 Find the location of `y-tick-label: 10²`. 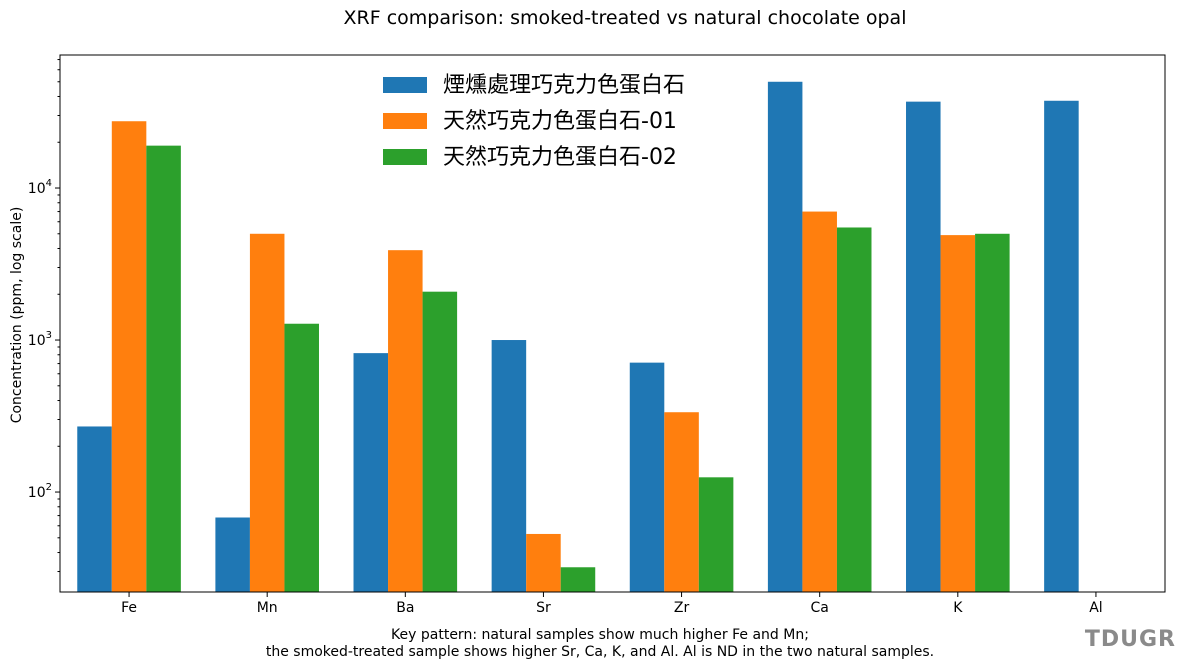

y-tick-label: 10² is located at coordinates (40, 491).